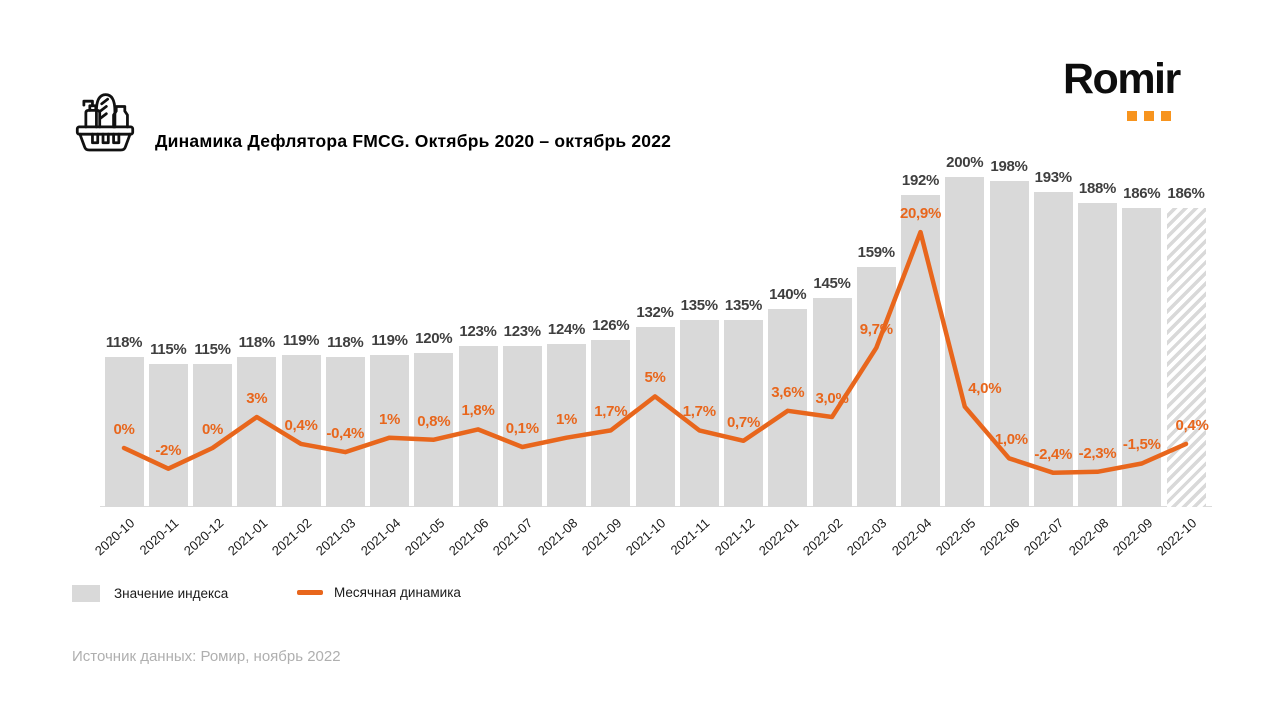  Describe the element at coordinates (168, 450) in the screenshot. I see `line-value-label-2020-11: -2%` at that location.